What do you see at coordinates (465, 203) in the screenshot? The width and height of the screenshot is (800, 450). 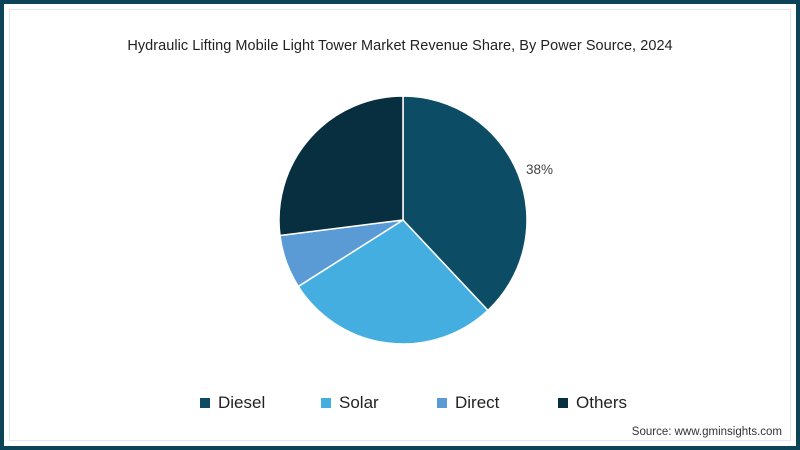 I see `pie-slice-diesel` at bounding box center [465, 203].